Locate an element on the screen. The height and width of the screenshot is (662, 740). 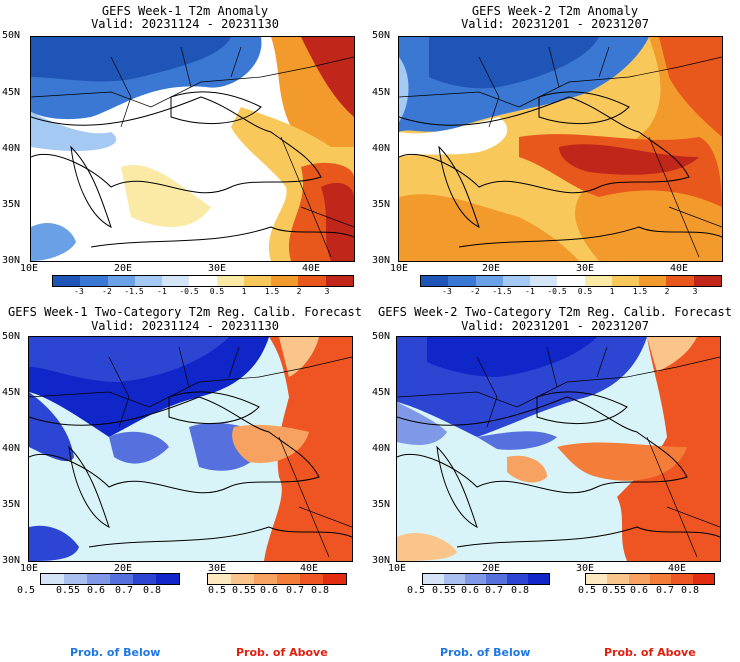
panel-title: GEFS Week-2 T2m Anomaly is located at coordinates (555, 11).